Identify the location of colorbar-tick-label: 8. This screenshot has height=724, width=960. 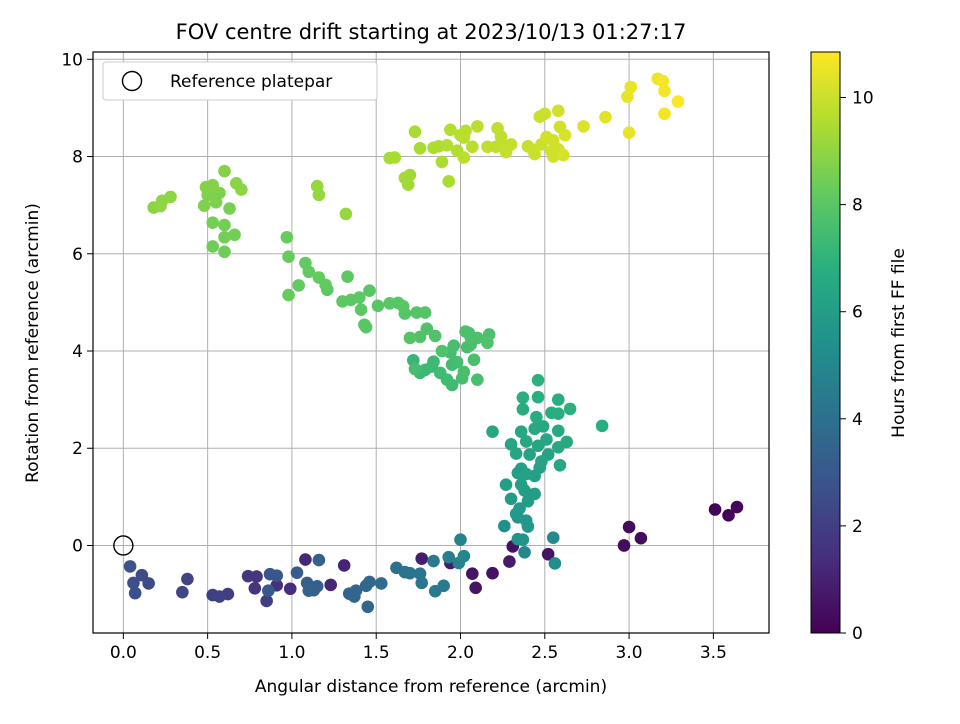
(857, 206).